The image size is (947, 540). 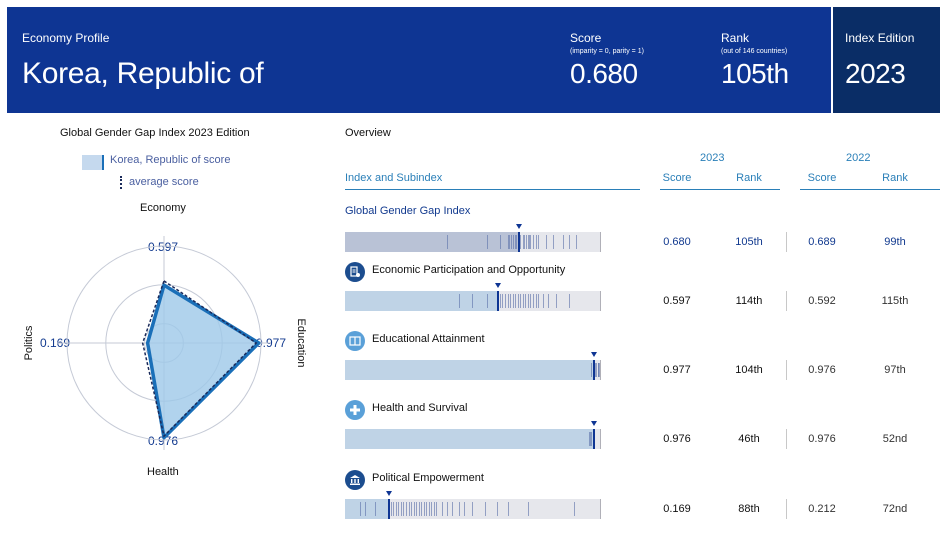 I want to click on rank-ggg: 105th, so click(x=749, y=242).